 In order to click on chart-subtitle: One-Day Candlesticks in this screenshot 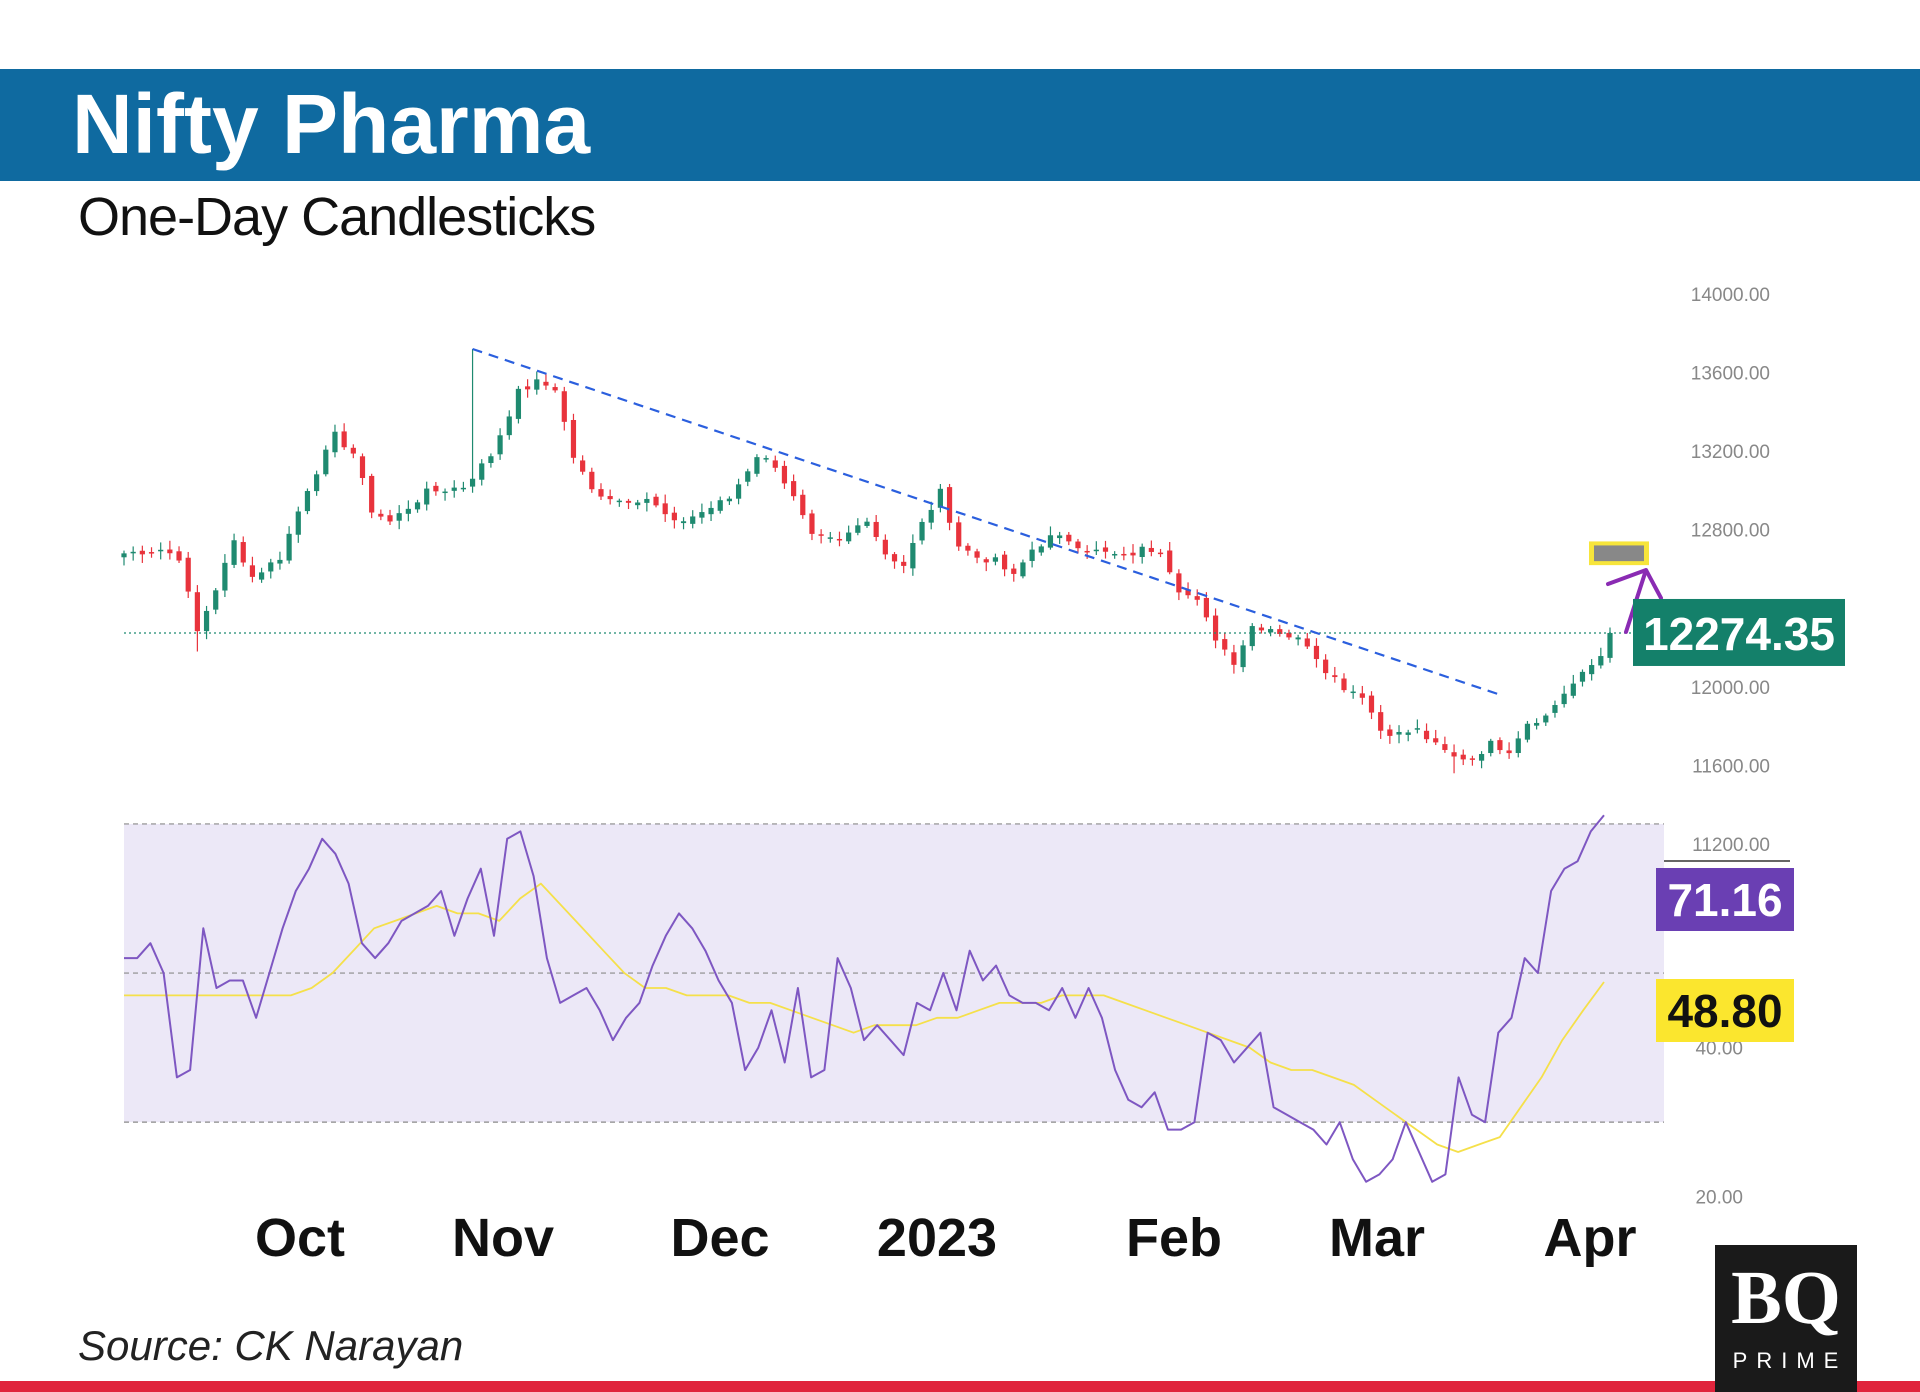, I will do `click(337, 217)`.